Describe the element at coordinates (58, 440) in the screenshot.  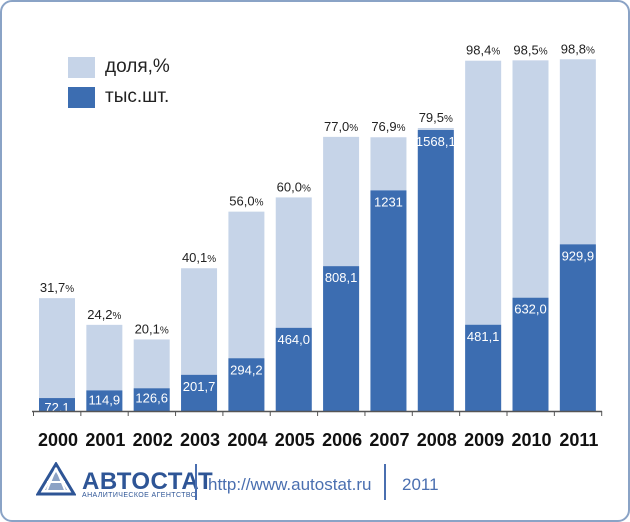
I see `x-tick-label: 2000` at that location.